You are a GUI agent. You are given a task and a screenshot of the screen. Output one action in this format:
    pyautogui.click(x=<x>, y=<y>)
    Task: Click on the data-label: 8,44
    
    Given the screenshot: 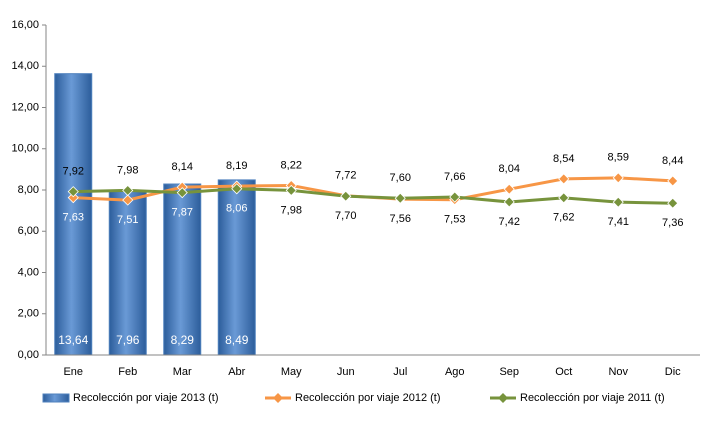 What is the action you would take?
    pyautogui.click(x=672, y=161)
    